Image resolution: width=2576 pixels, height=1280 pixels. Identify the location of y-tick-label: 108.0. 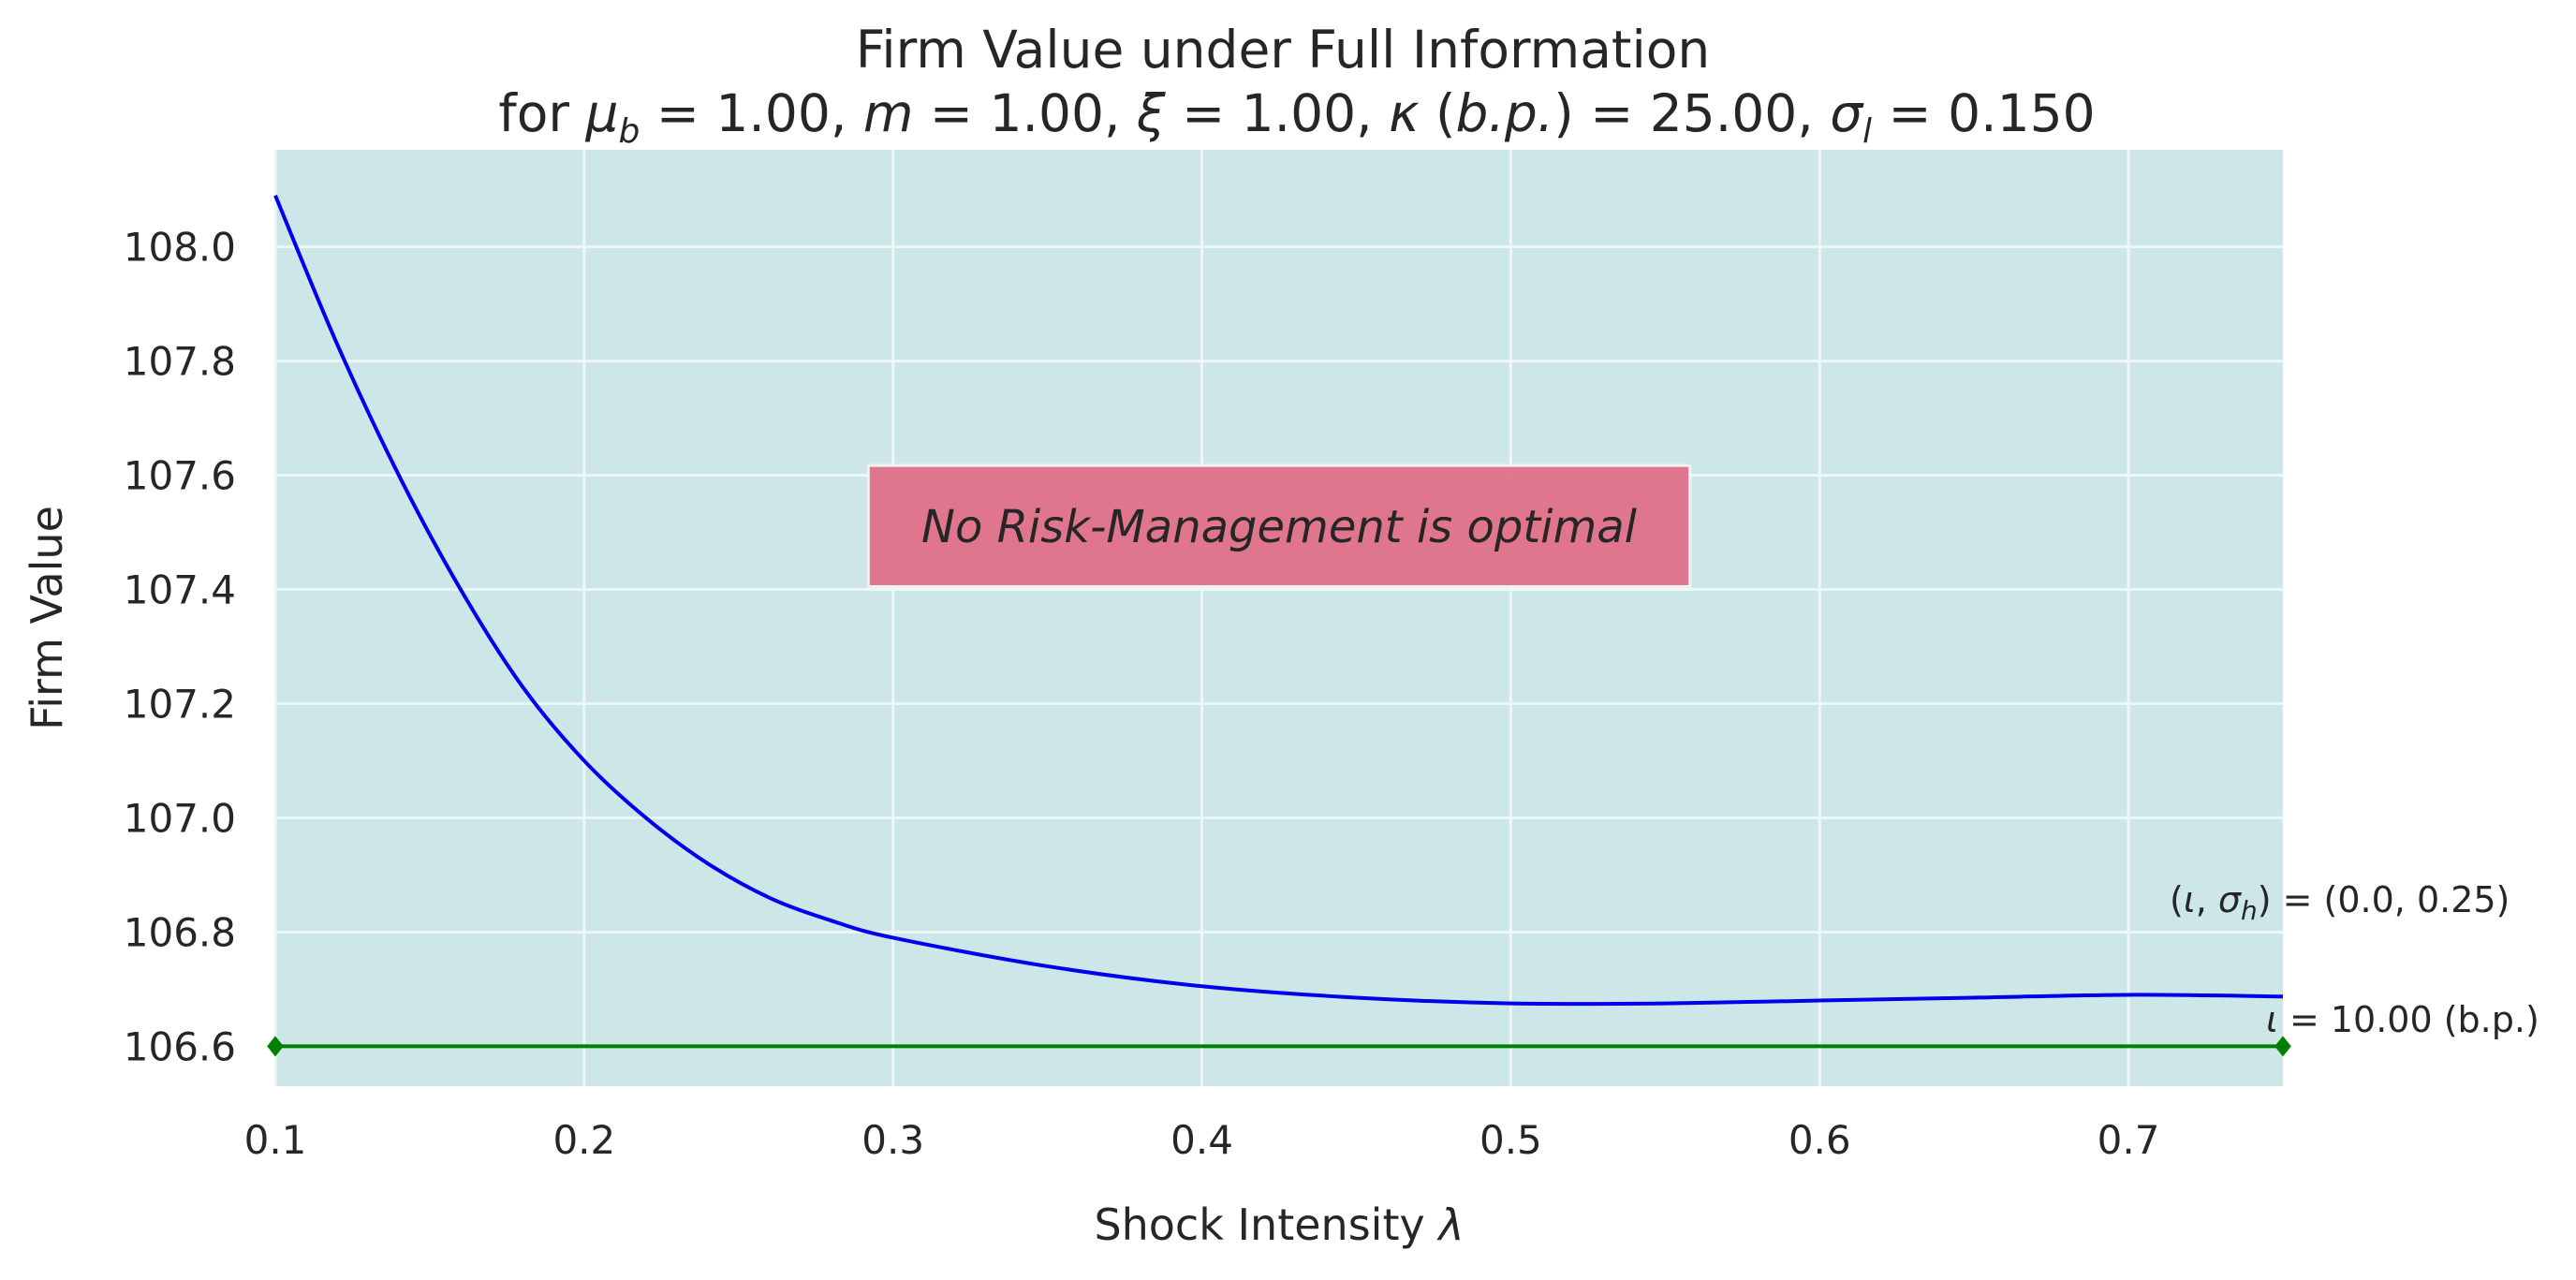
(180, 248).